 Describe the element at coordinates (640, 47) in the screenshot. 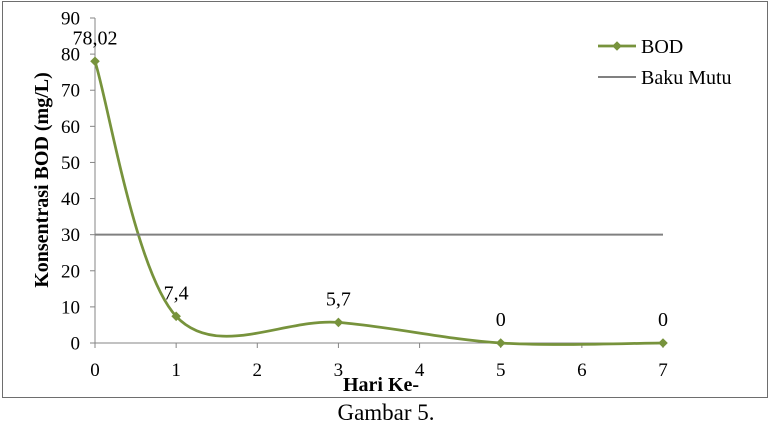

I see `legend-item-bod: BOD` at that location.